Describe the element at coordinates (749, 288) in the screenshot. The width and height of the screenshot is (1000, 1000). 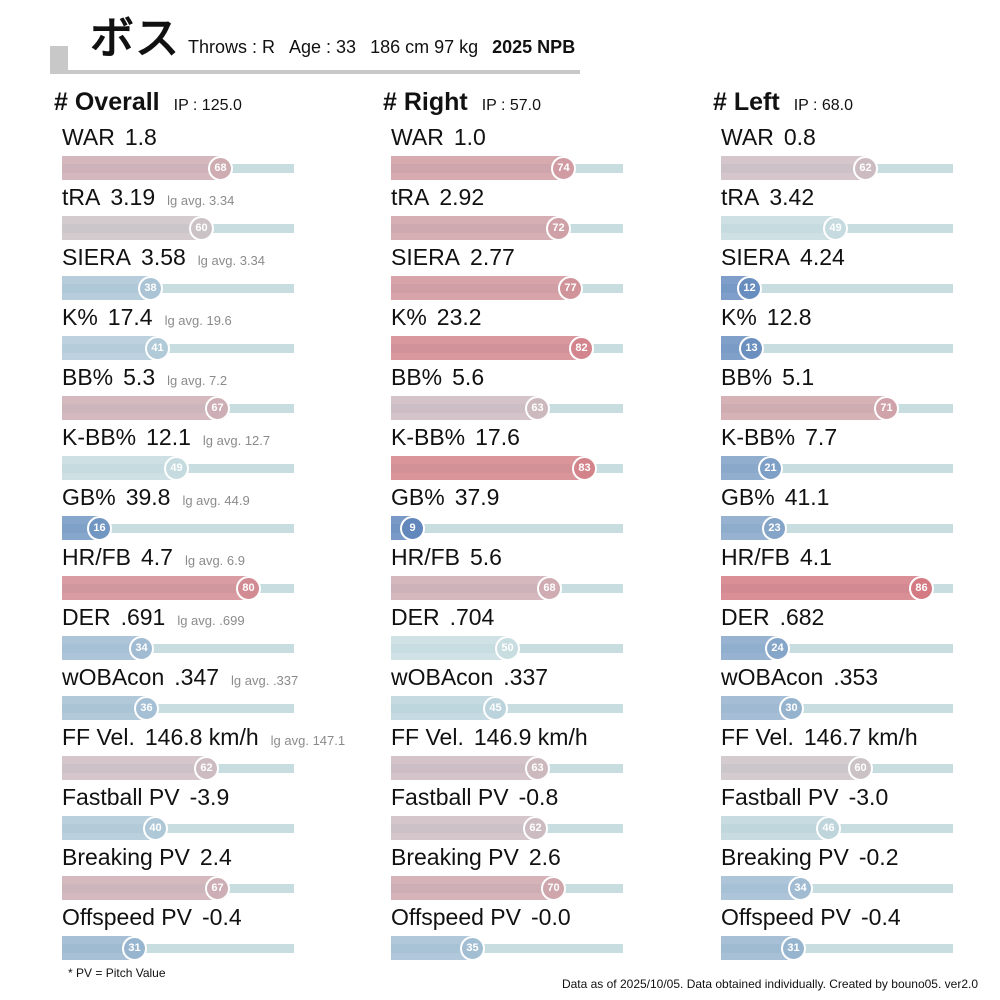
I see `percentile-dot: 12` at that location.